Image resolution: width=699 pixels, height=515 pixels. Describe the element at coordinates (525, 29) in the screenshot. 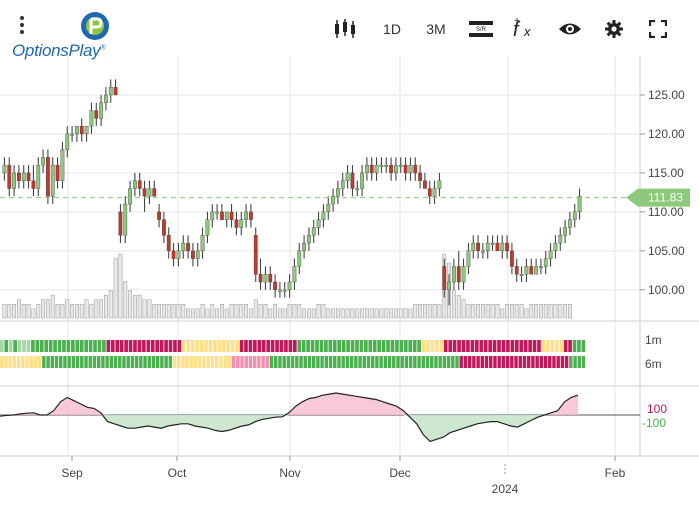

I see `function-button: f x +` at that location.